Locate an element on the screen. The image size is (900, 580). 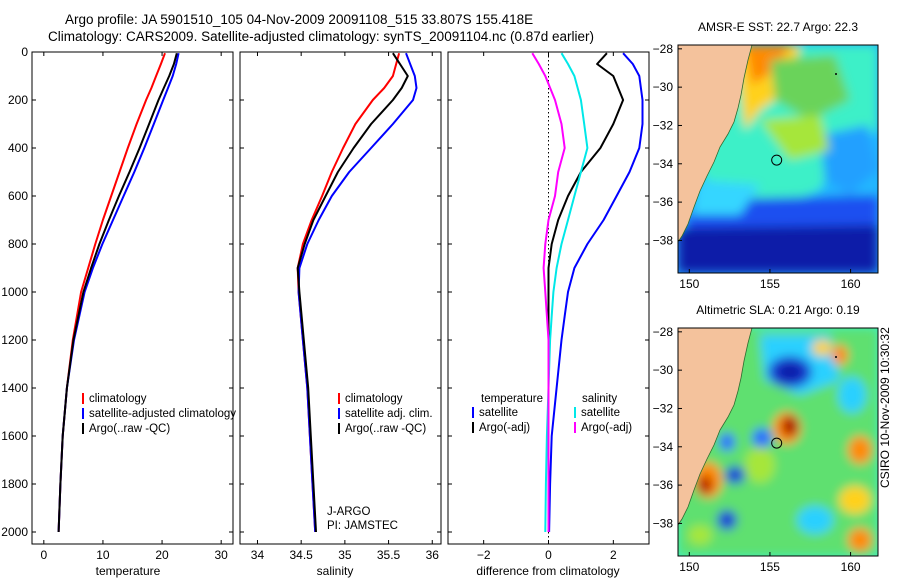
temperature-ytick-label: 2000 is located at coordinates (14, 532).